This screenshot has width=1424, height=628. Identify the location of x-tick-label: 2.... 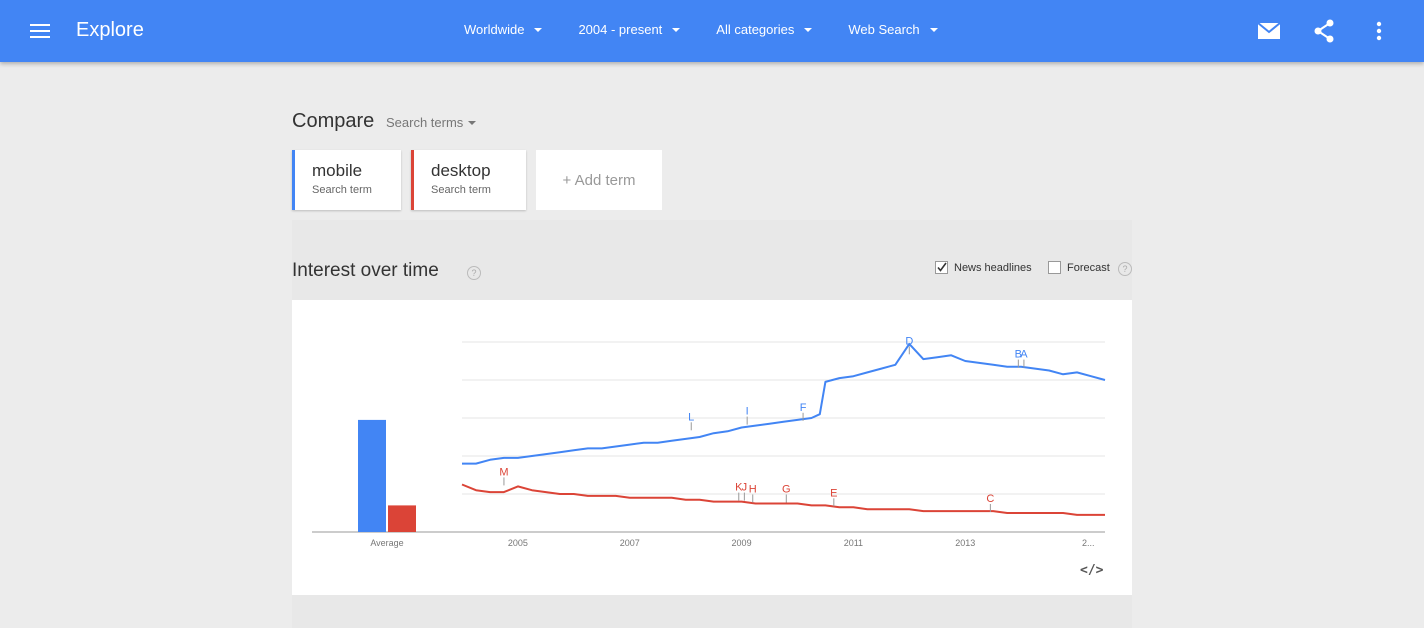
(1088, 543).